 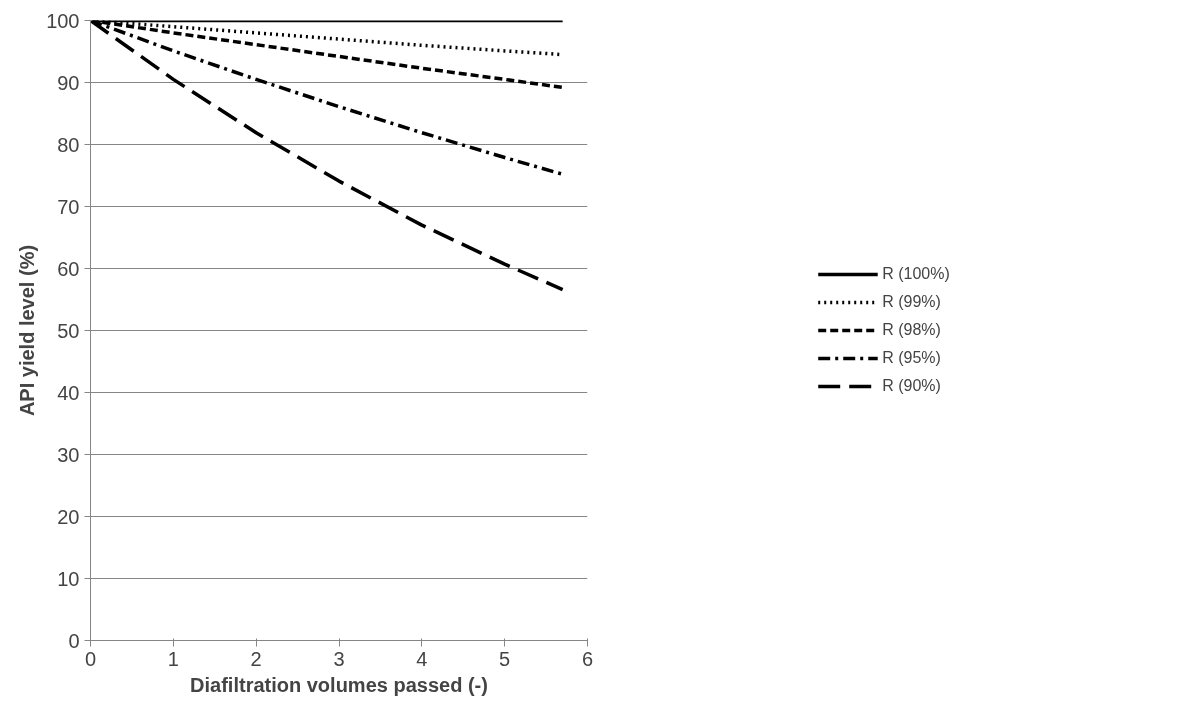 I want to click on y-tick-label: 30, so click(x=68, y=454).